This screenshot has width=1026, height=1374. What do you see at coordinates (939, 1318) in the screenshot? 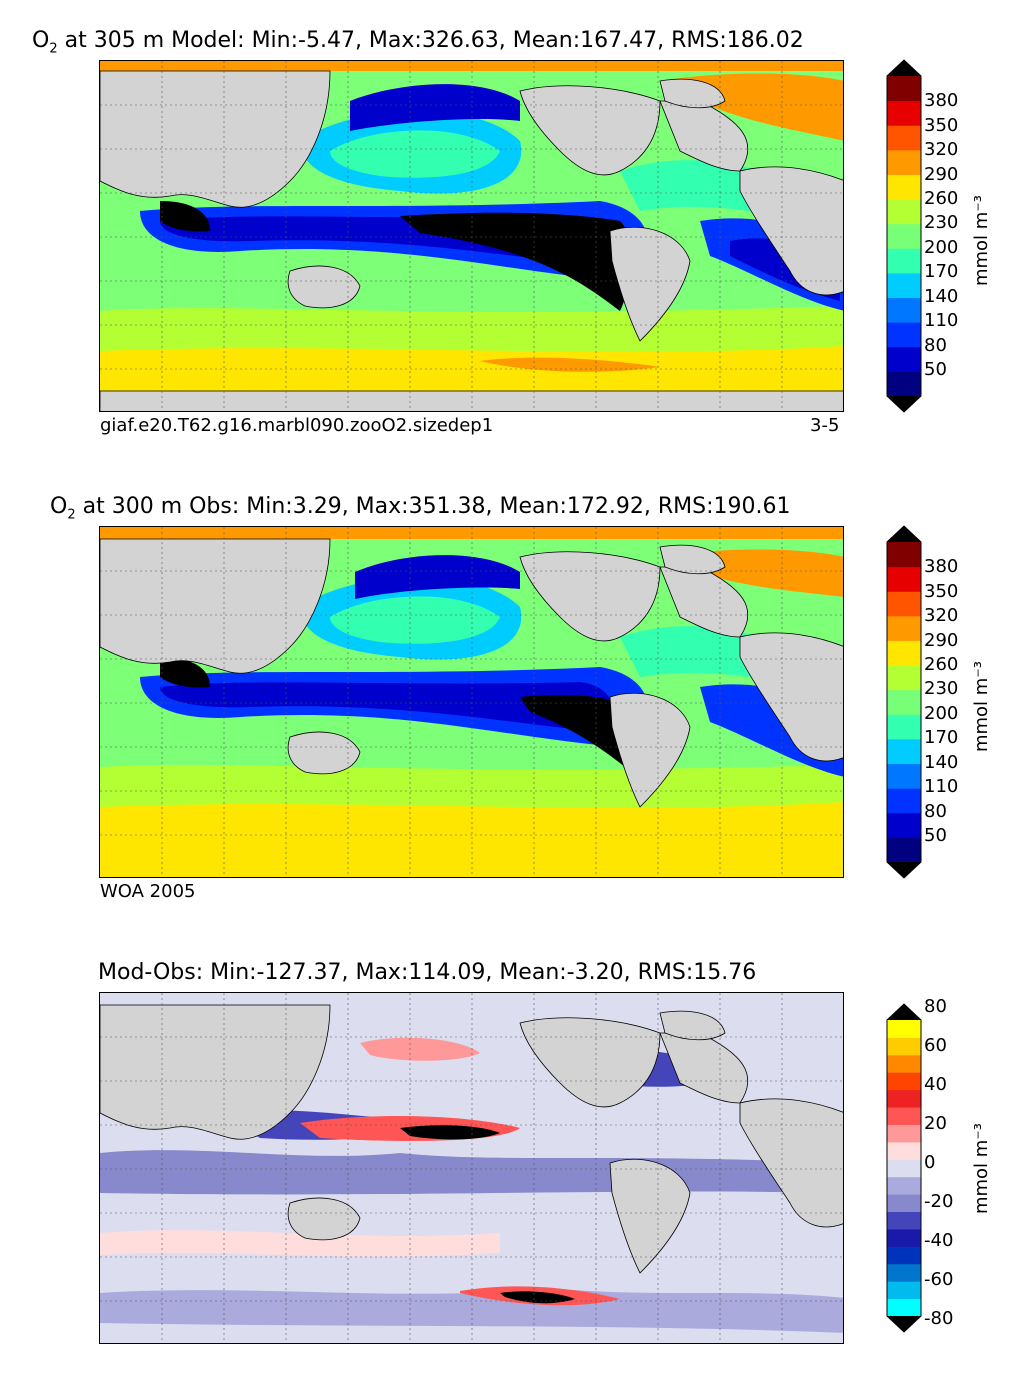
I see `diff-tick: -80` at bounding box center [939, 1318].